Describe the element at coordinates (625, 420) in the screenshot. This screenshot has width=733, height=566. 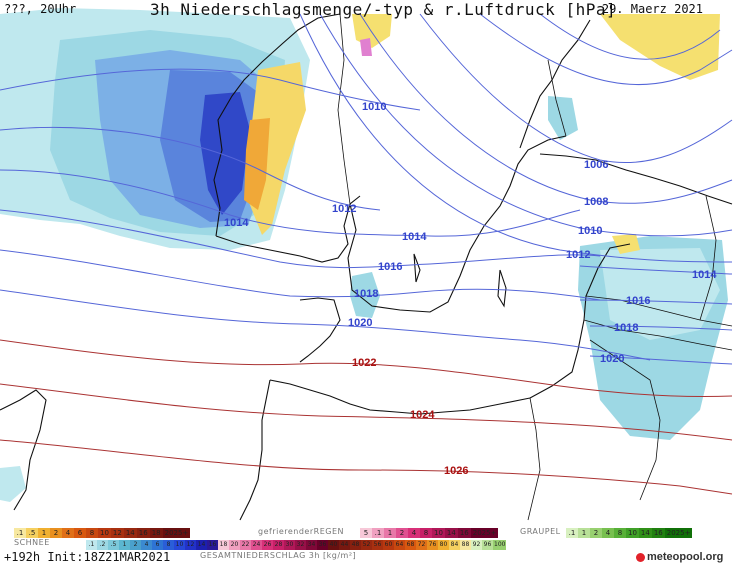
I see `border-poland-belarus` at that location.